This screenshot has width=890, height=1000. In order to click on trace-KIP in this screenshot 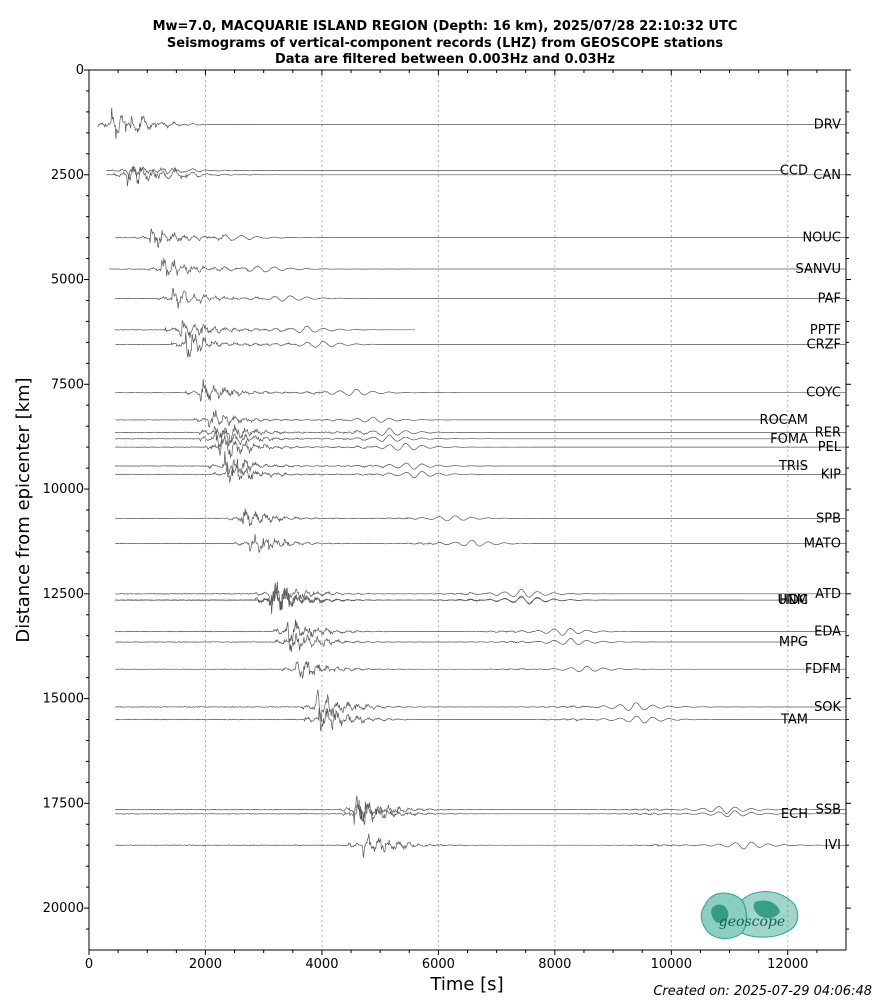, I will do `click(480, 473)`.